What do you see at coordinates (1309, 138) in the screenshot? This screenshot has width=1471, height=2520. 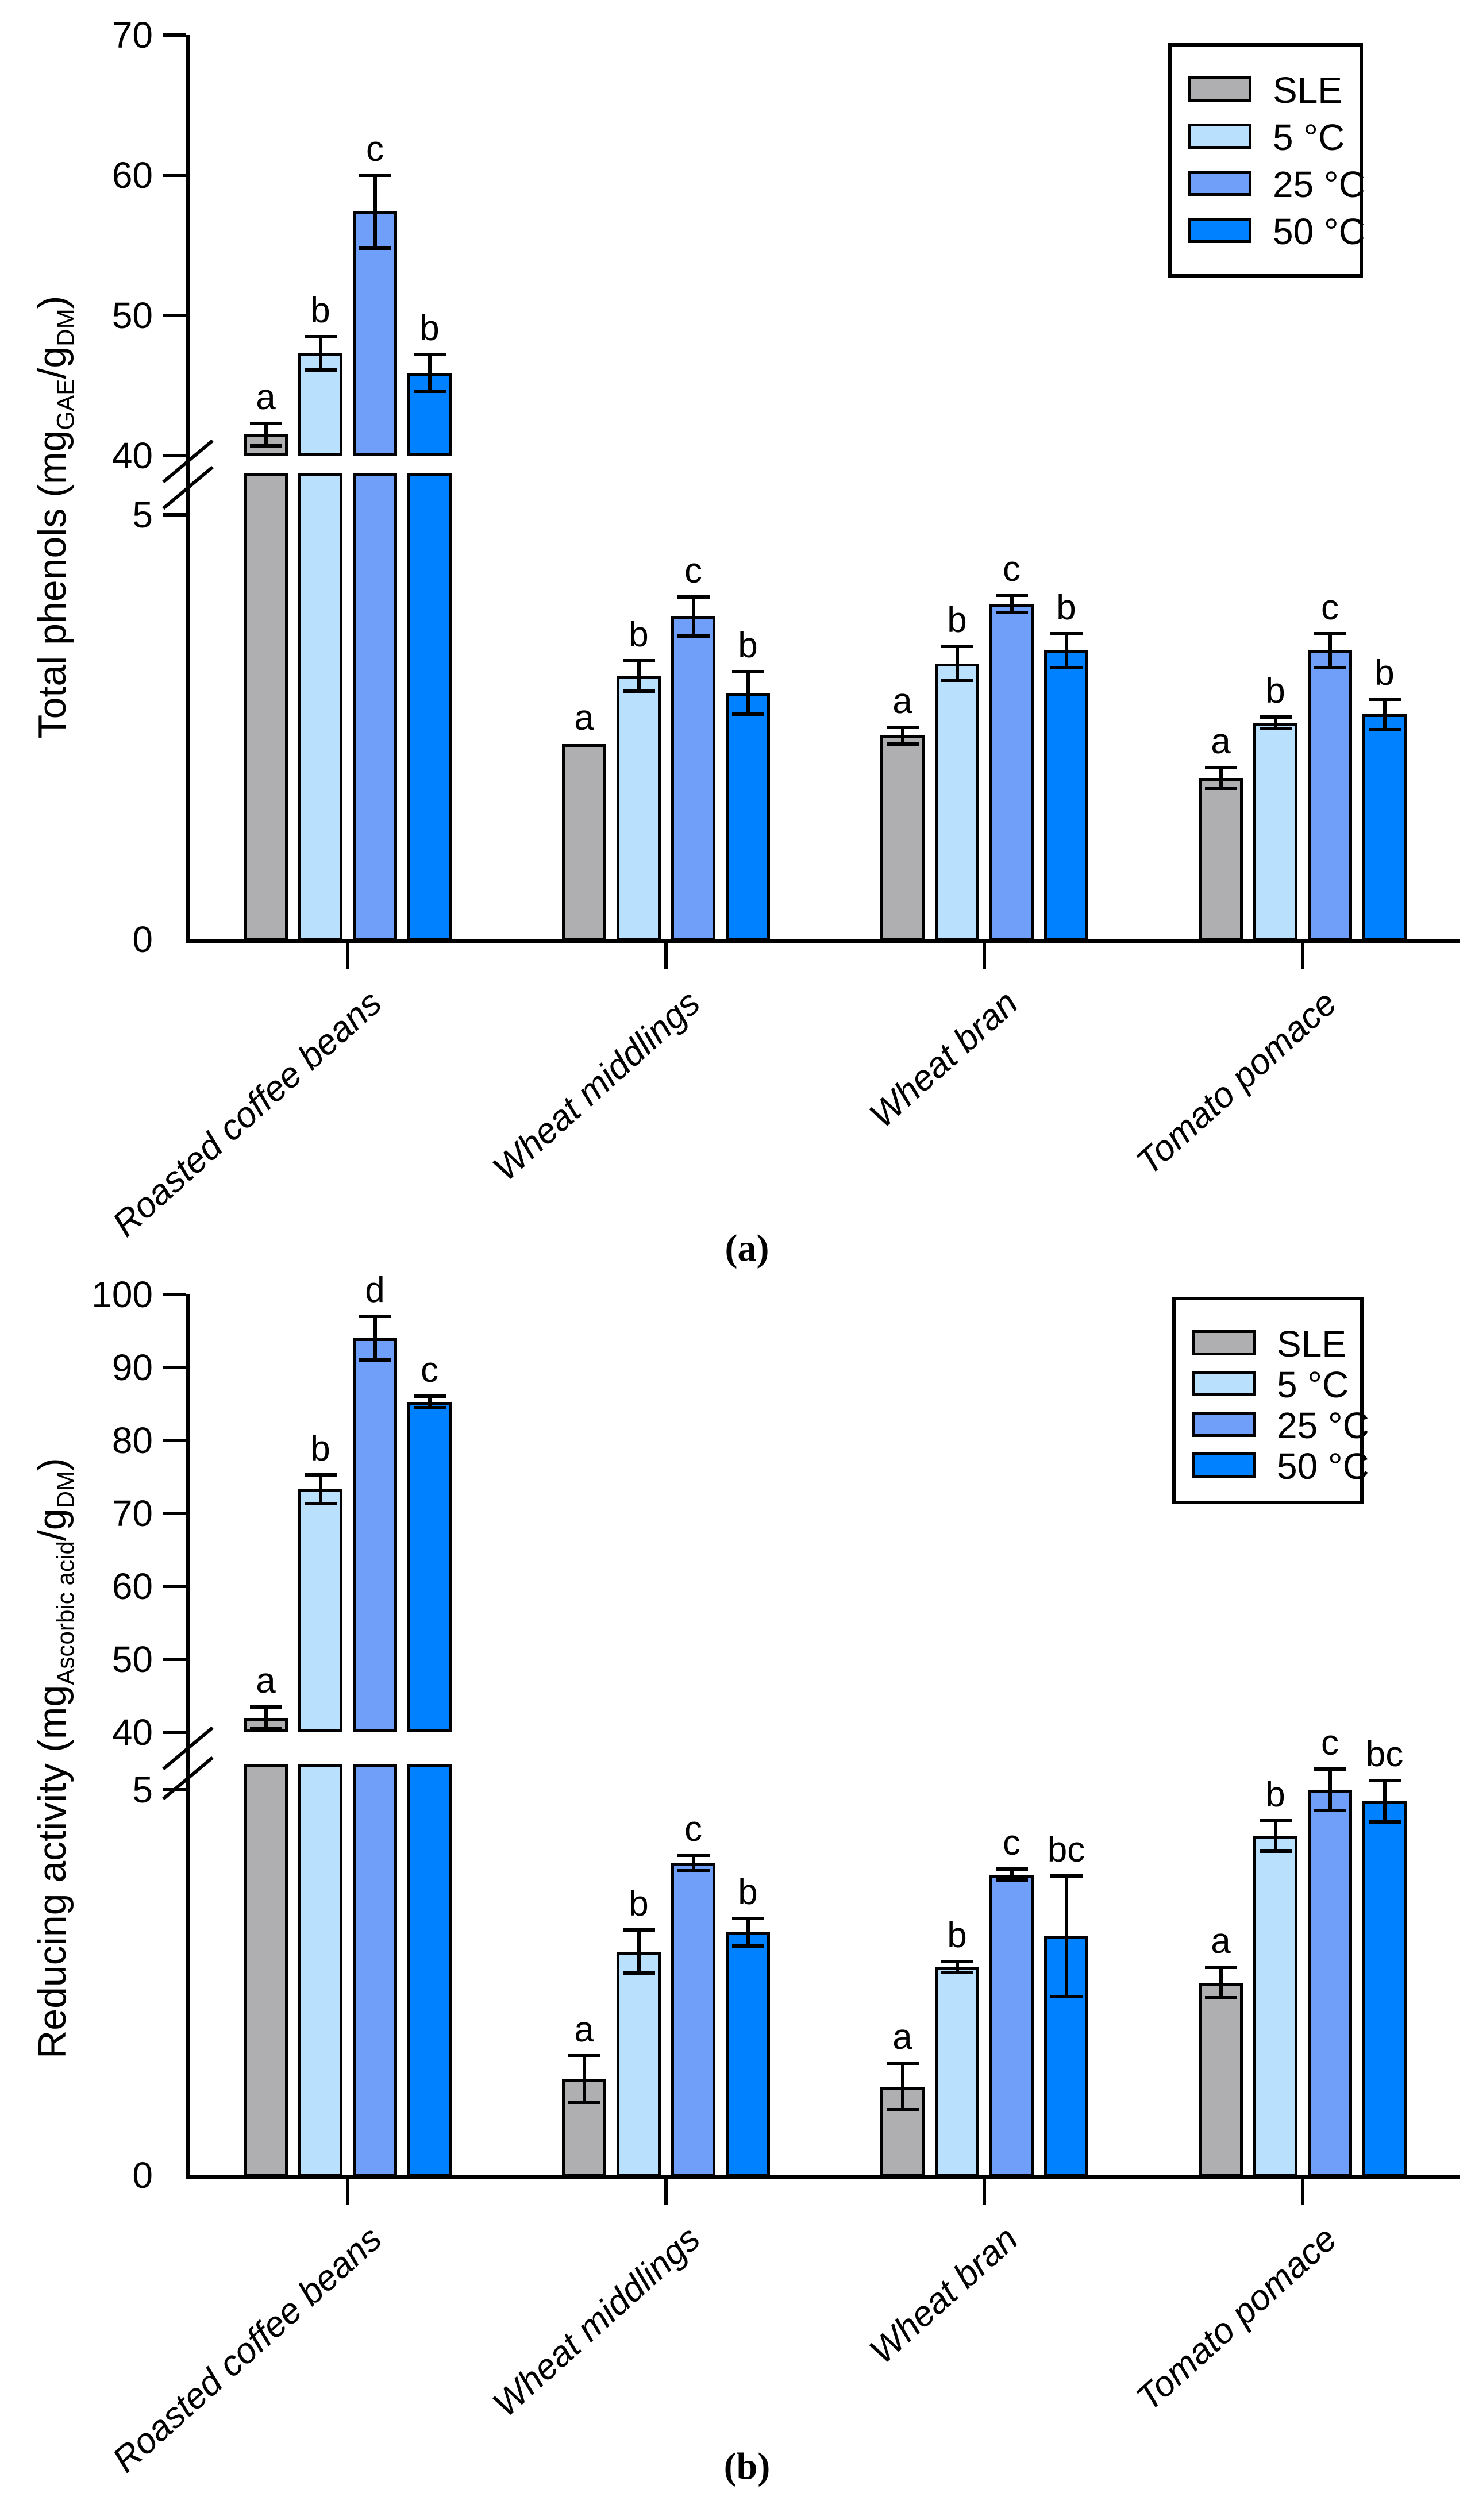 I see `legend-label-a-1: 5 °C` at bounding box center [1309, 138].